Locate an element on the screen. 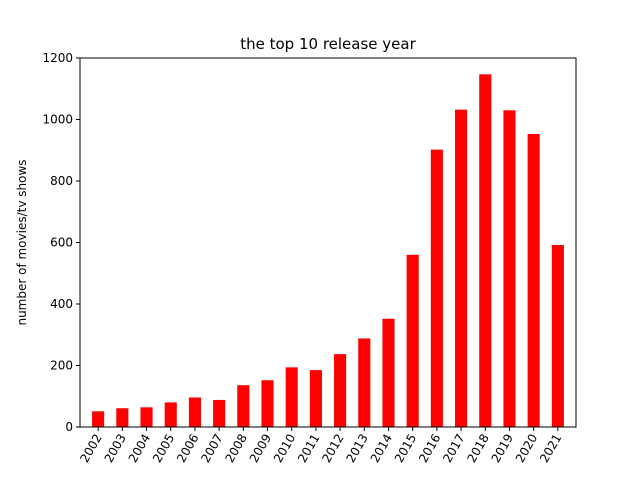 This screenshot has height=480, width=640. x-tick-label: 2012 is located at coordinates (332, 448).